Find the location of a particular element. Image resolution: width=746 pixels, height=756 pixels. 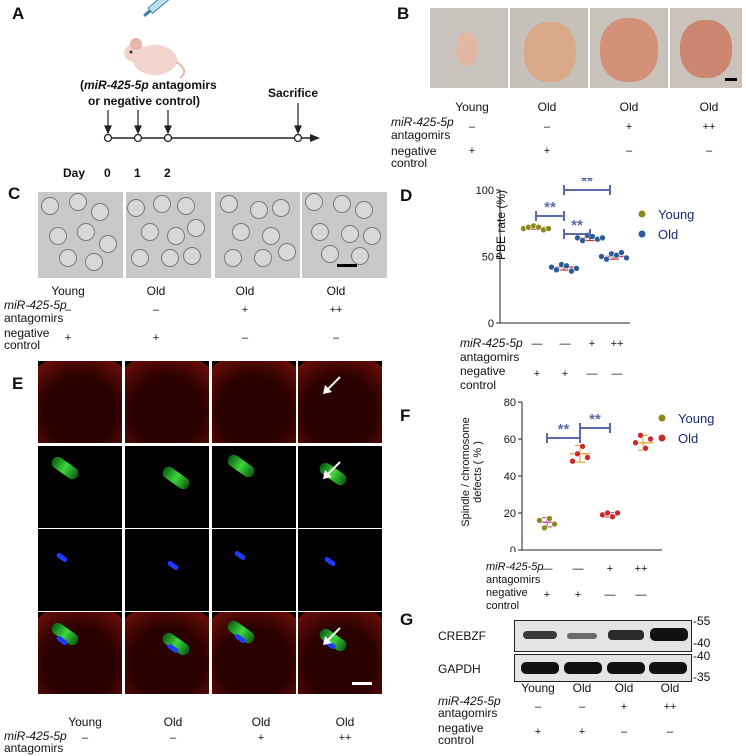

chart-d-ylabel: PBE rate (%) is located at coordinates (501, 225).